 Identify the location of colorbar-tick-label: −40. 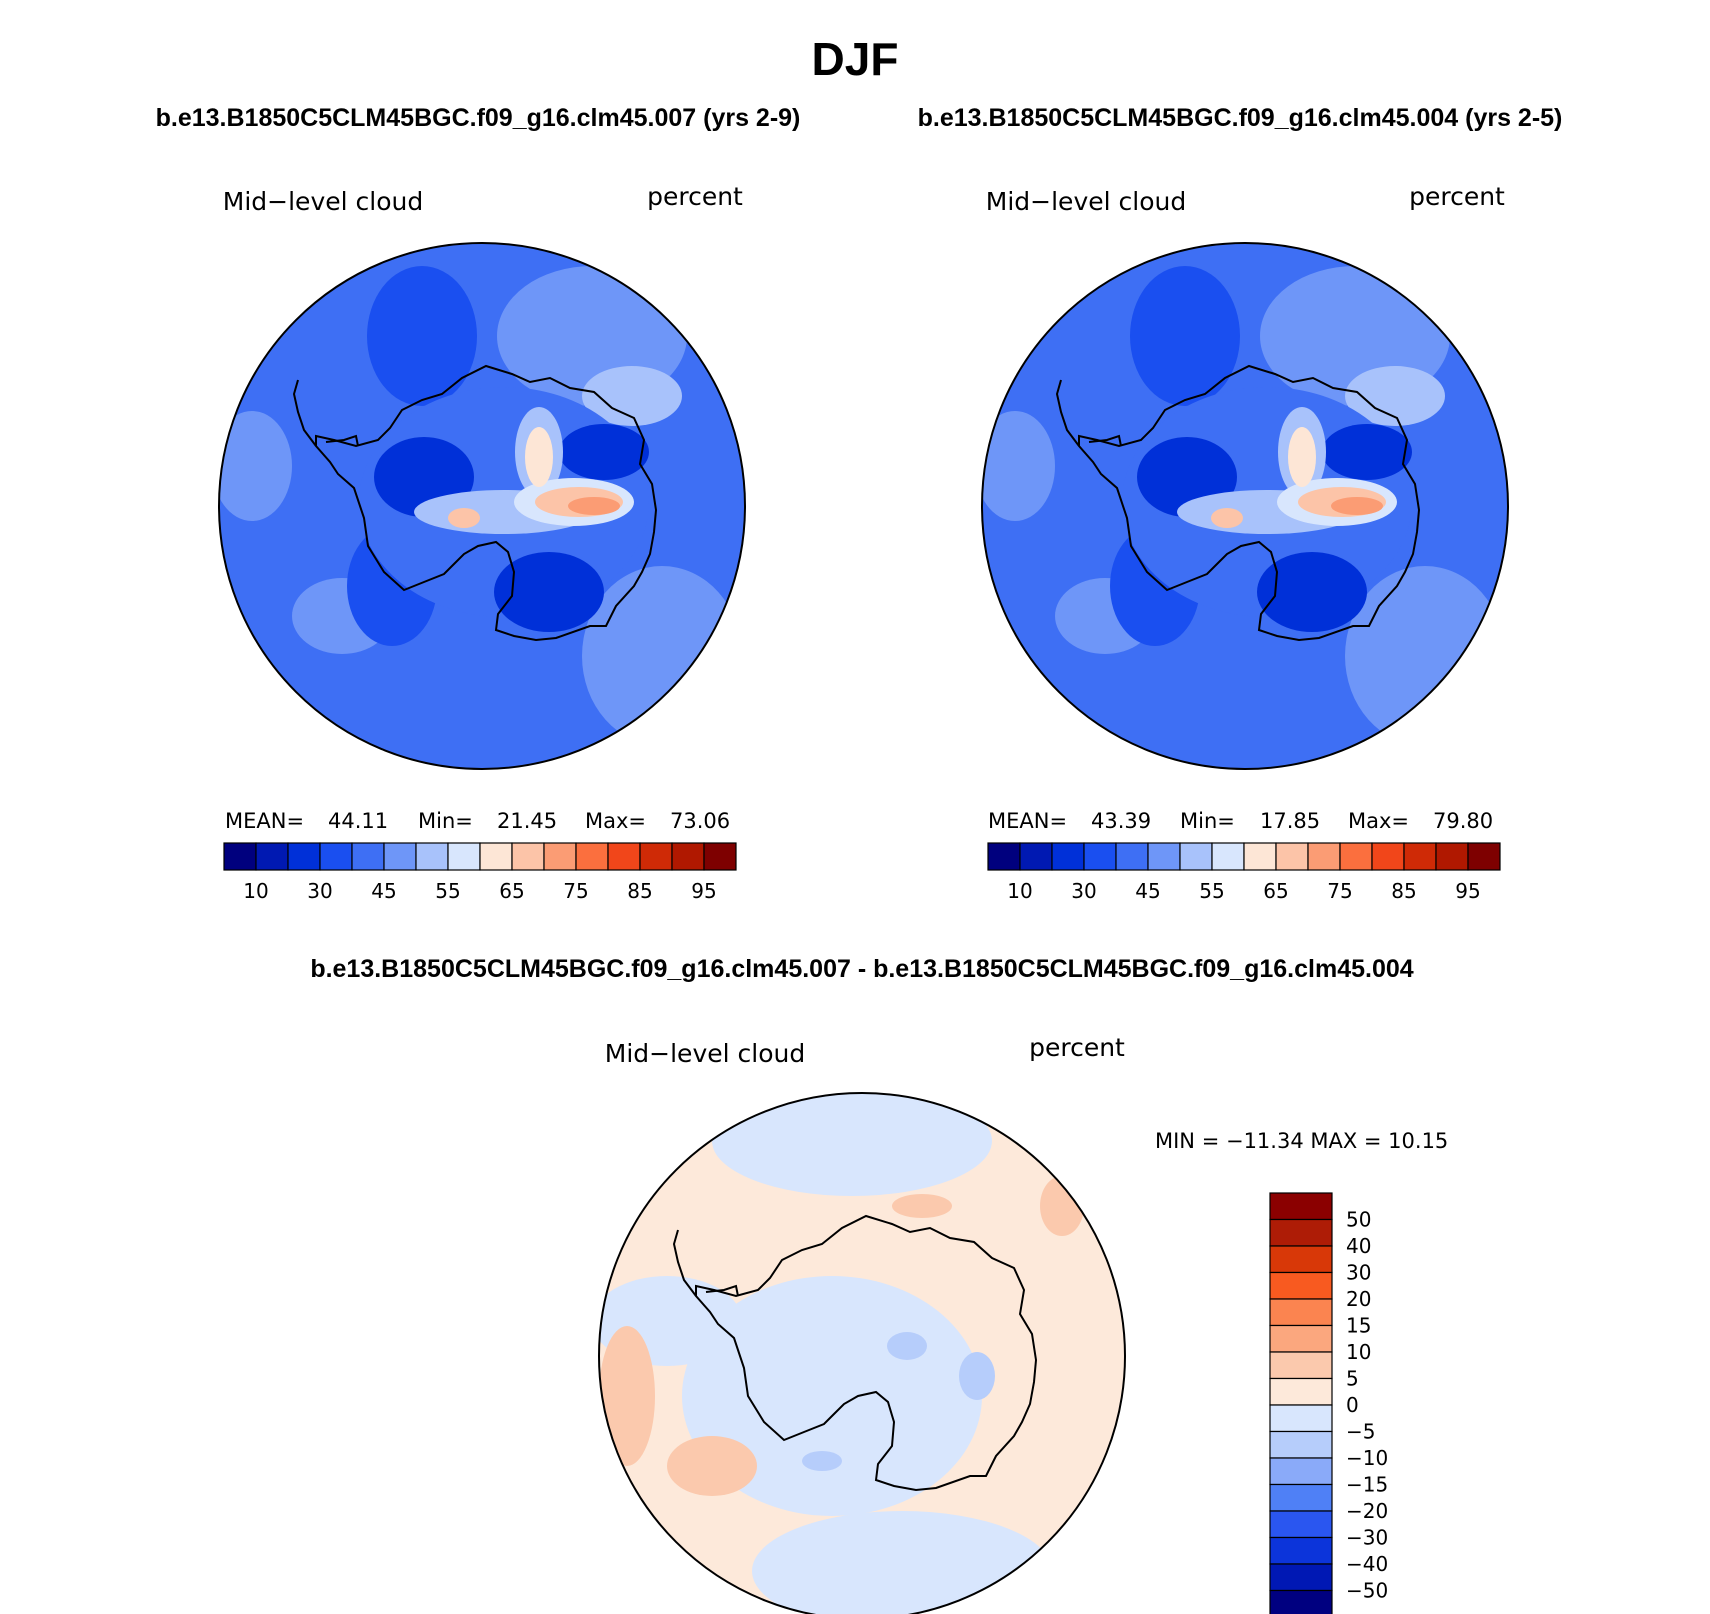
(1367, 1564).